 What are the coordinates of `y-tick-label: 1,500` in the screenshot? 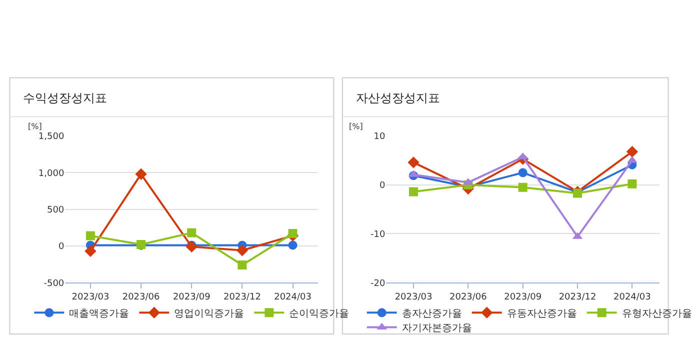 It's located at (51, 137).